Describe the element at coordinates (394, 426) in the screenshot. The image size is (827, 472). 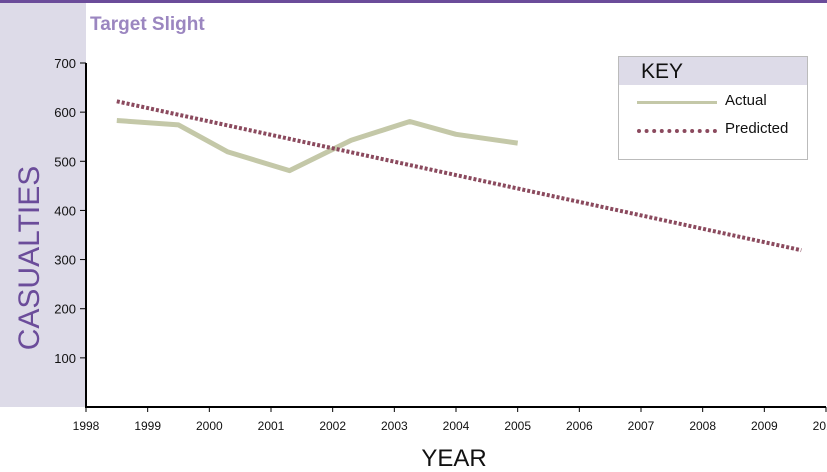
I see `x-tick-label: 2003` at that location.